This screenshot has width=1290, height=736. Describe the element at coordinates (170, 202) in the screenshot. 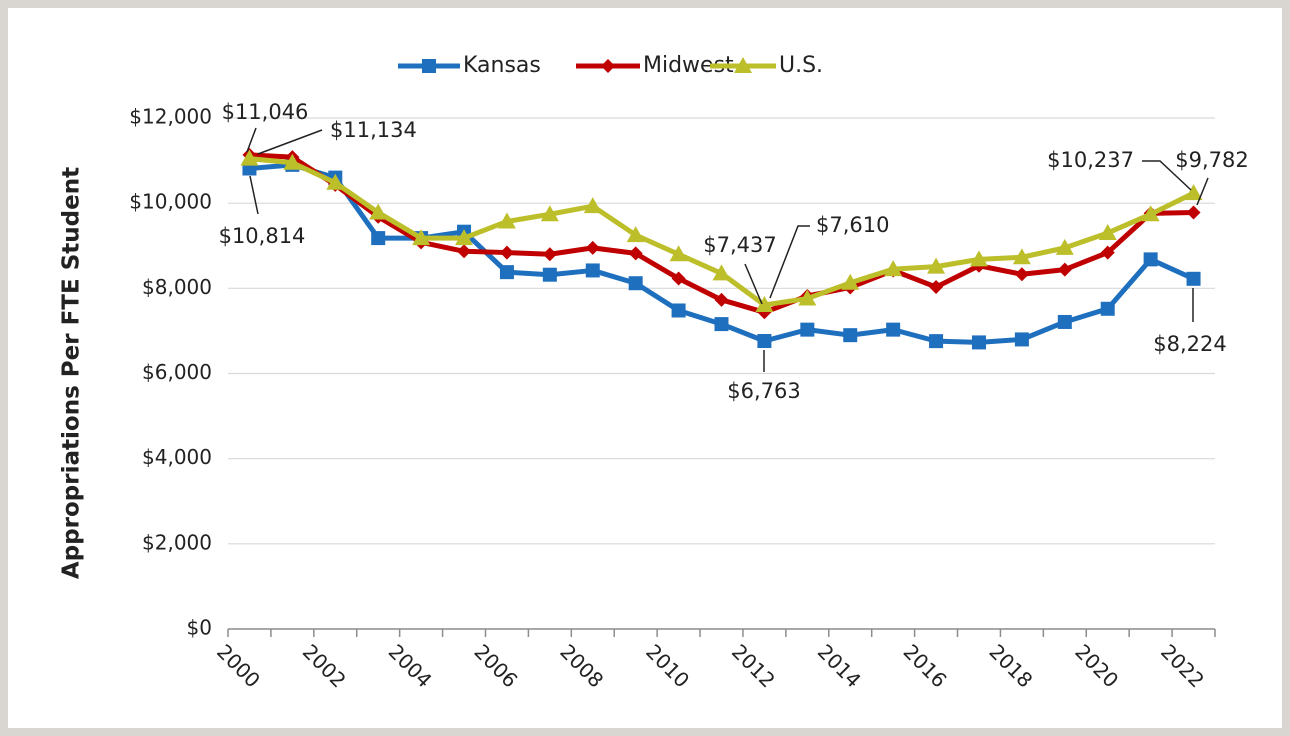

I see `y-tick-label: $10,000` at that location.